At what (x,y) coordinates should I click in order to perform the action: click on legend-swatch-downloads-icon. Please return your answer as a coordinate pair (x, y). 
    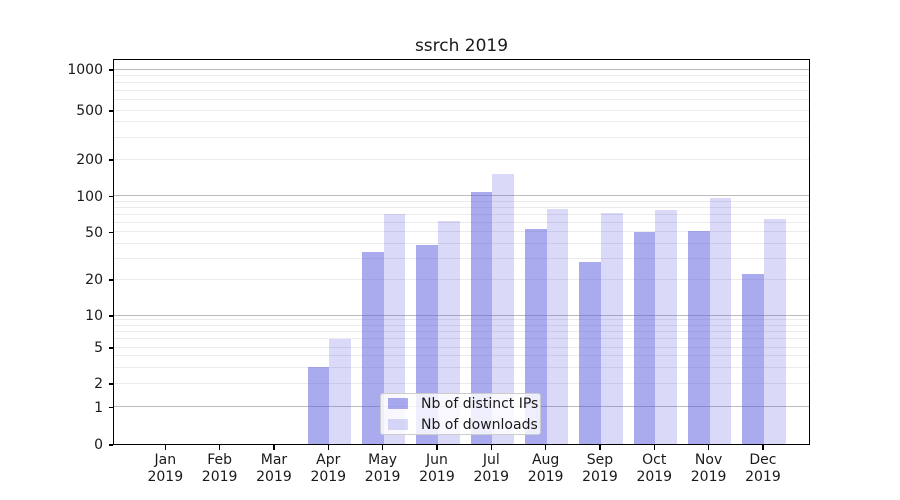
    Looking at the image, I should click on (398, 424).